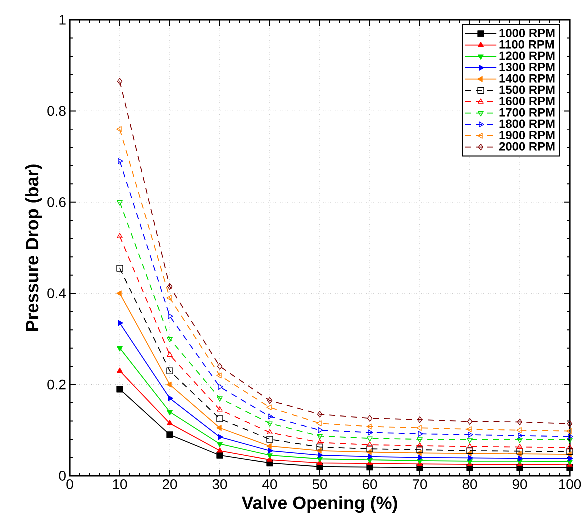 This screenshot has height=518, width=582. Describe the element at coordinates (70, 485) in the screenshot. I see `x-tick-label: 0` at that location.